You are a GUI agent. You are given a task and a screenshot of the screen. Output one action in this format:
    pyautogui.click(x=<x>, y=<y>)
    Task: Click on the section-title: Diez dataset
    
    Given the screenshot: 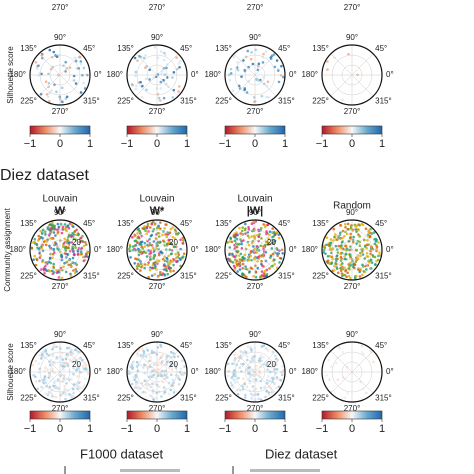 What is the action you would take?
    pyautogui.click(x=44, y=175)
    